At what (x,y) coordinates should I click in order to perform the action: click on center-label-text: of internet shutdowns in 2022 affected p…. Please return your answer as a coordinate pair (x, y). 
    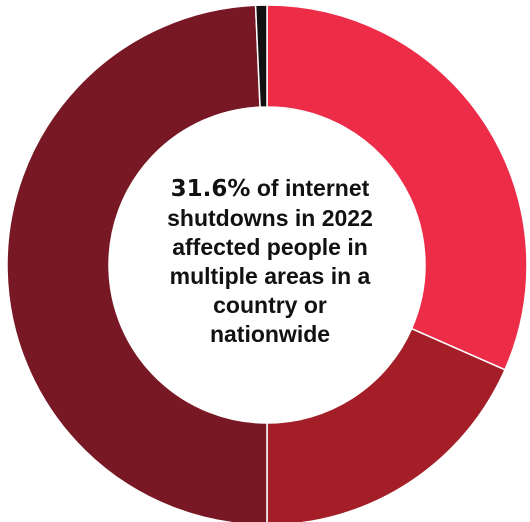
    Looking at the image, I should click on (270, 261).